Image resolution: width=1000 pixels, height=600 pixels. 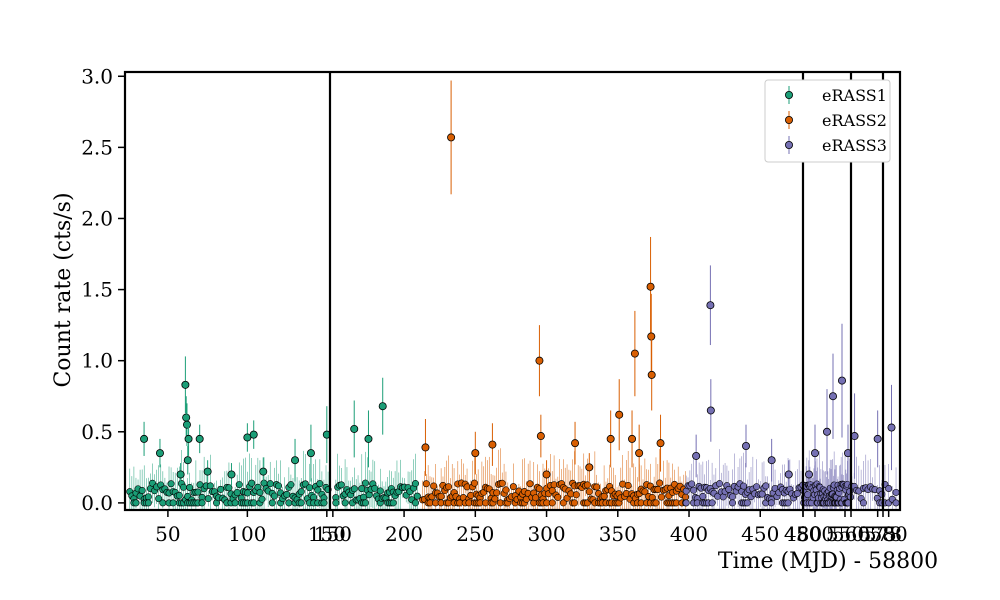 What do you see at coordinates (789, 144) in the screenshot?
I see `legend-marker-erass3` at bounding box center [789, 144].